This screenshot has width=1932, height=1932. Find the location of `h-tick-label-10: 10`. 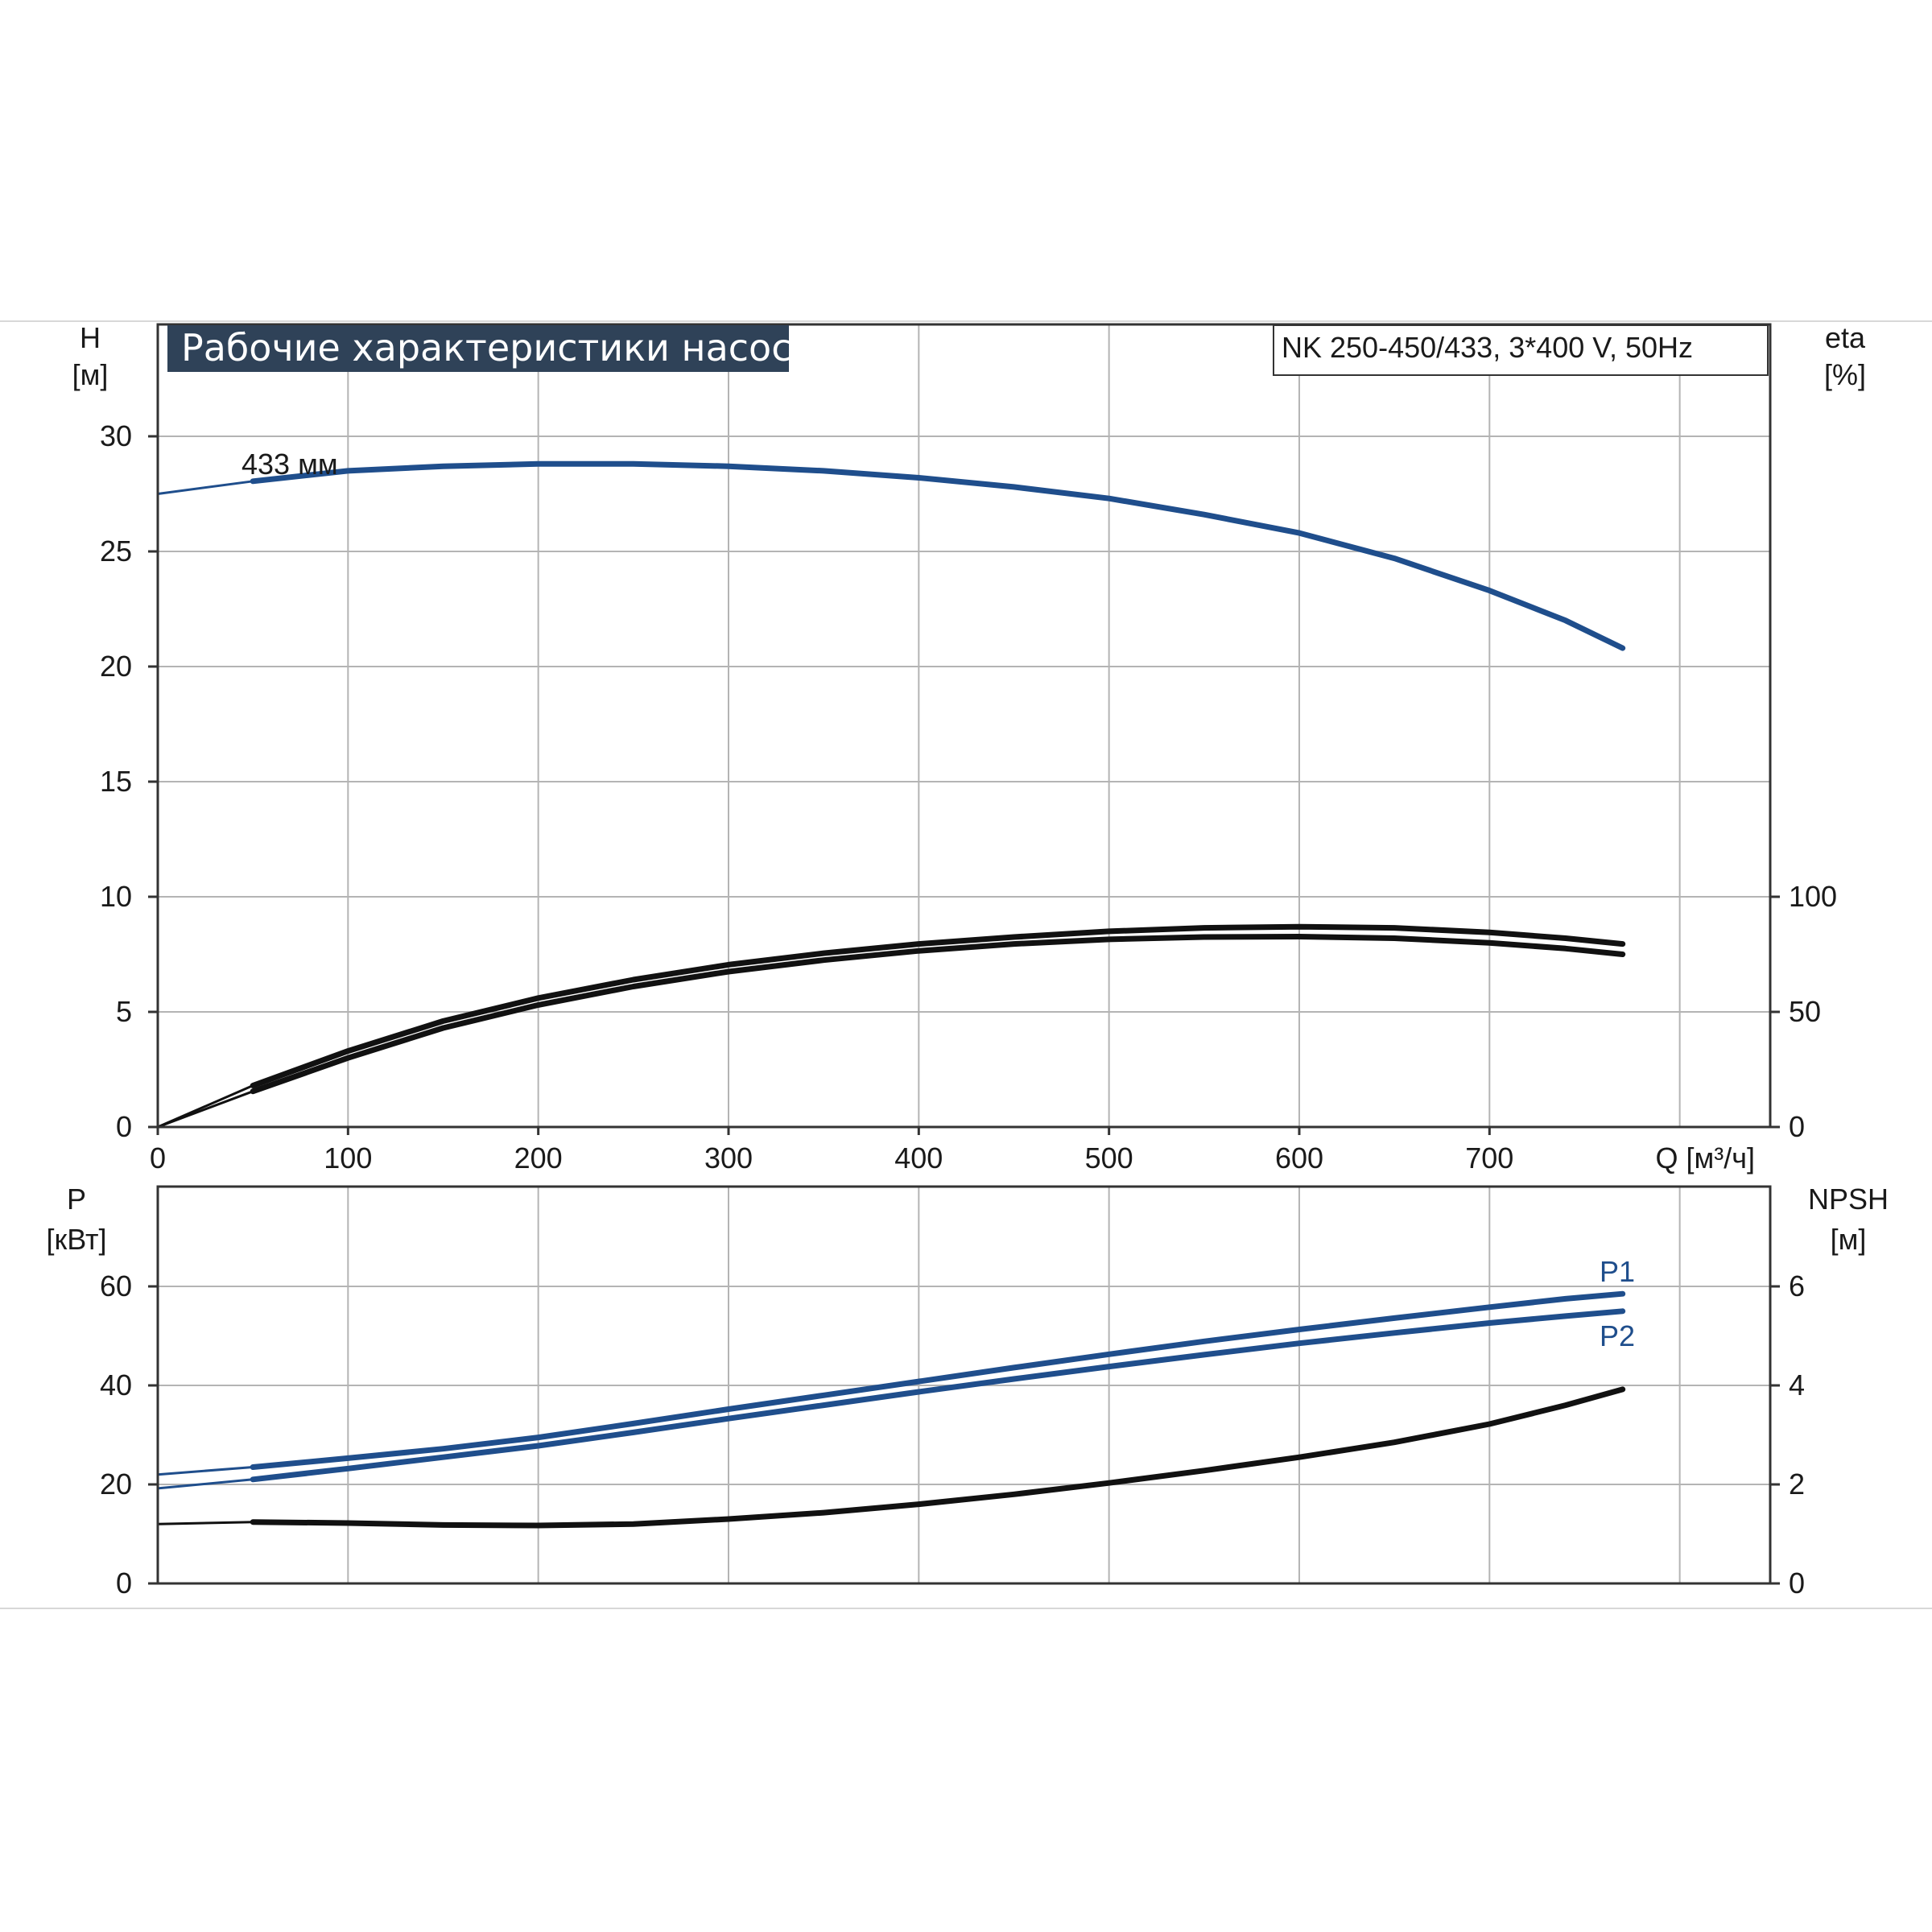

h-tick-label-10: 10 is located at coordinates (116, 896).